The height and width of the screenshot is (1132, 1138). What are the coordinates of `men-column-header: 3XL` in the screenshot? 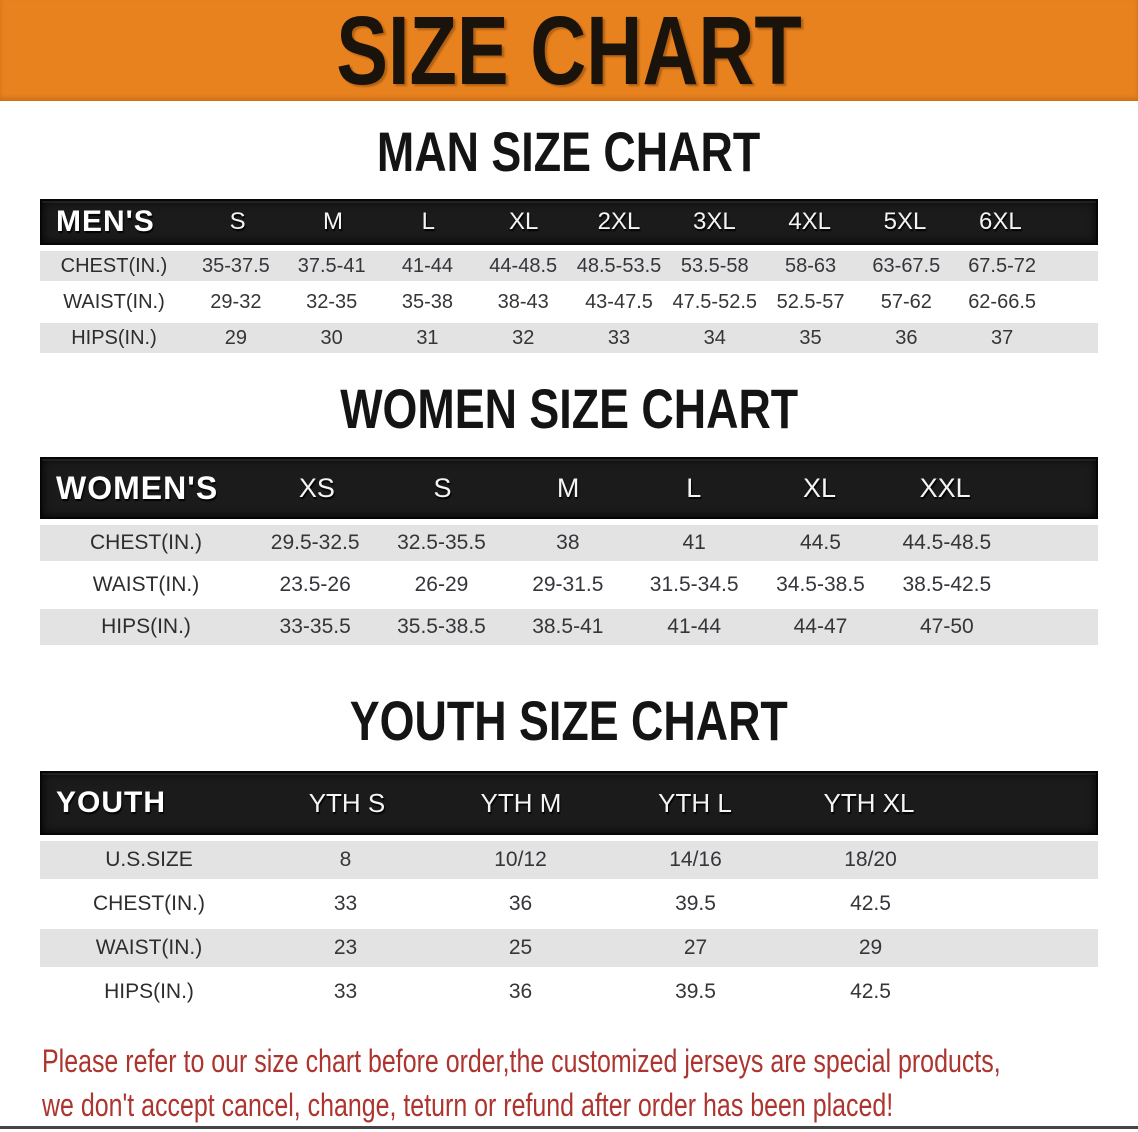 It's located at (714, 221).